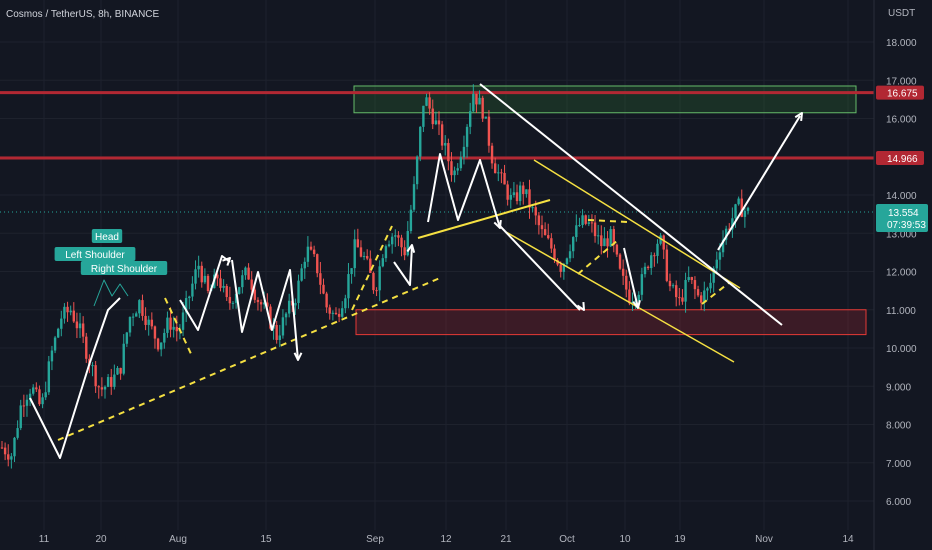 This screenshot has height=550, width=932. What do you see at coordinates (716, 293) in the screenshot?
I see `channel-dashed-line` at bounding box center [716, 293].